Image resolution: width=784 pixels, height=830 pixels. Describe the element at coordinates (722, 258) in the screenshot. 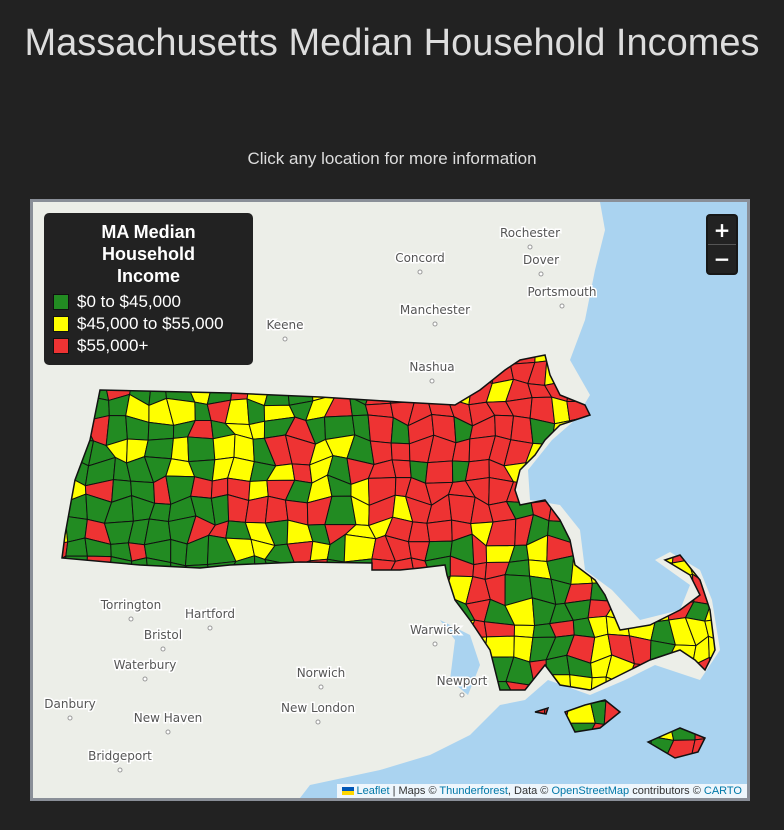

I see `zoom-out: −` at that location.